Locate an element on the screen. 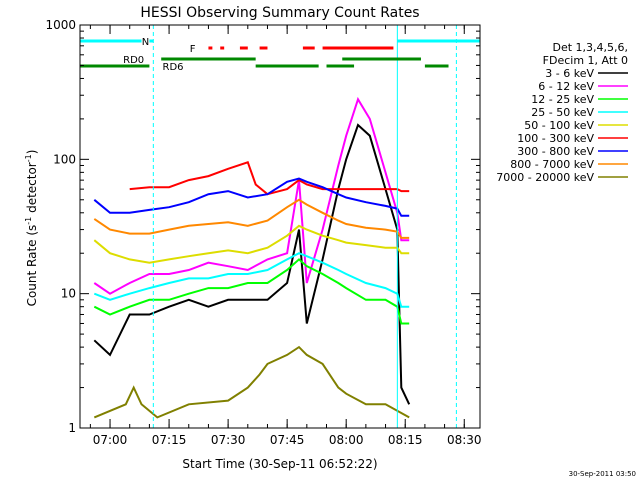 The width and height of the screenshot is (640, 480). y-axis-label-part: Count Rate (s is located at coordinates (32, 266).